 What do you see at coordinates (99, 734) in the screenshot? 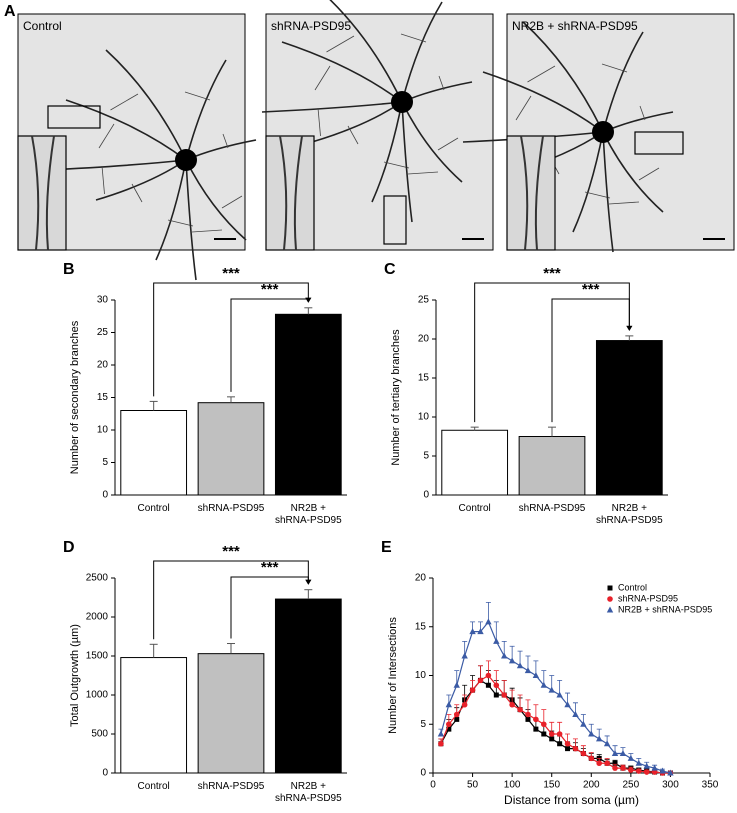
I see `y-tick-label: 500` at bounding box center [99, 734].